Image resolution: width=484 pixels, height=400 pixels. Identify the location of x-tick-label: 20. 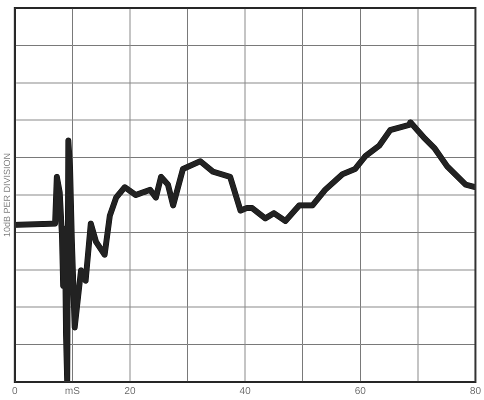
(130, 391).